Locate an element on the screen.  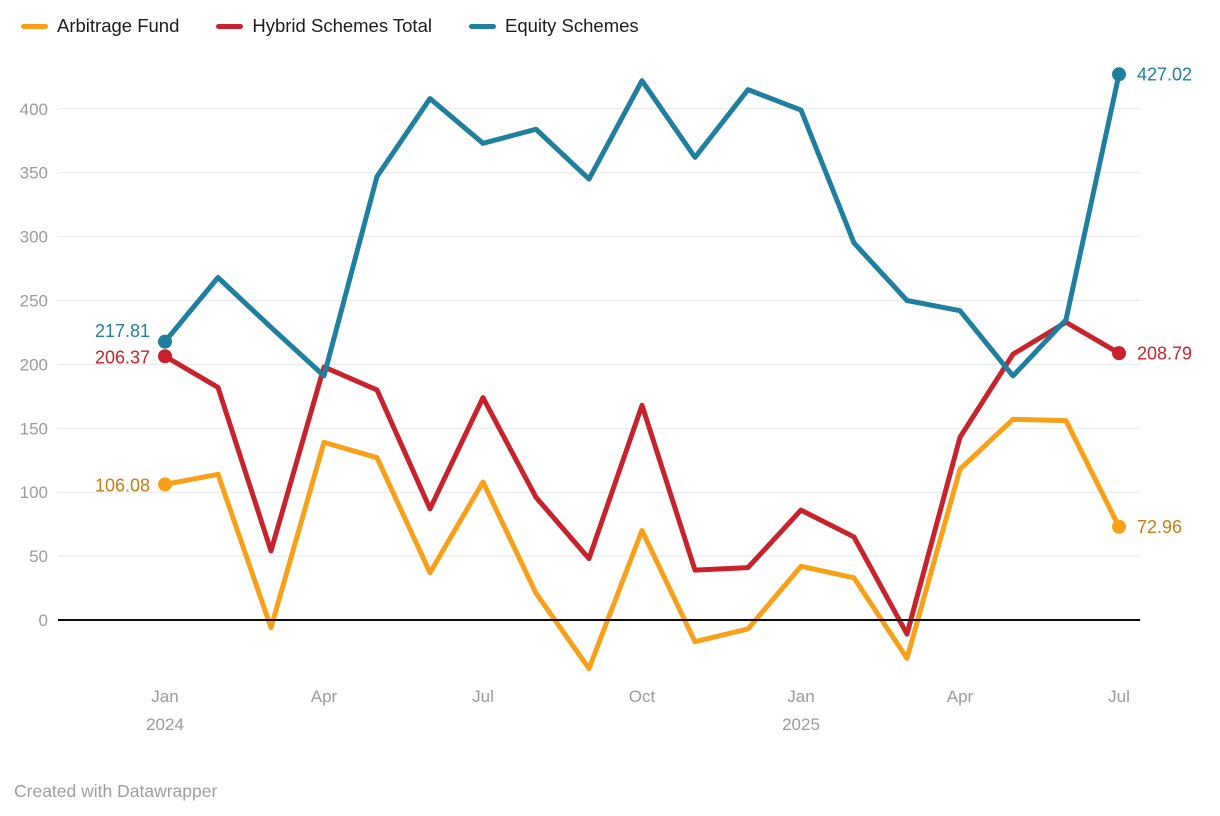
legend-item-hybrid-schemes-total: Hybrid Schemes Total is located at coordinates (324, 25).